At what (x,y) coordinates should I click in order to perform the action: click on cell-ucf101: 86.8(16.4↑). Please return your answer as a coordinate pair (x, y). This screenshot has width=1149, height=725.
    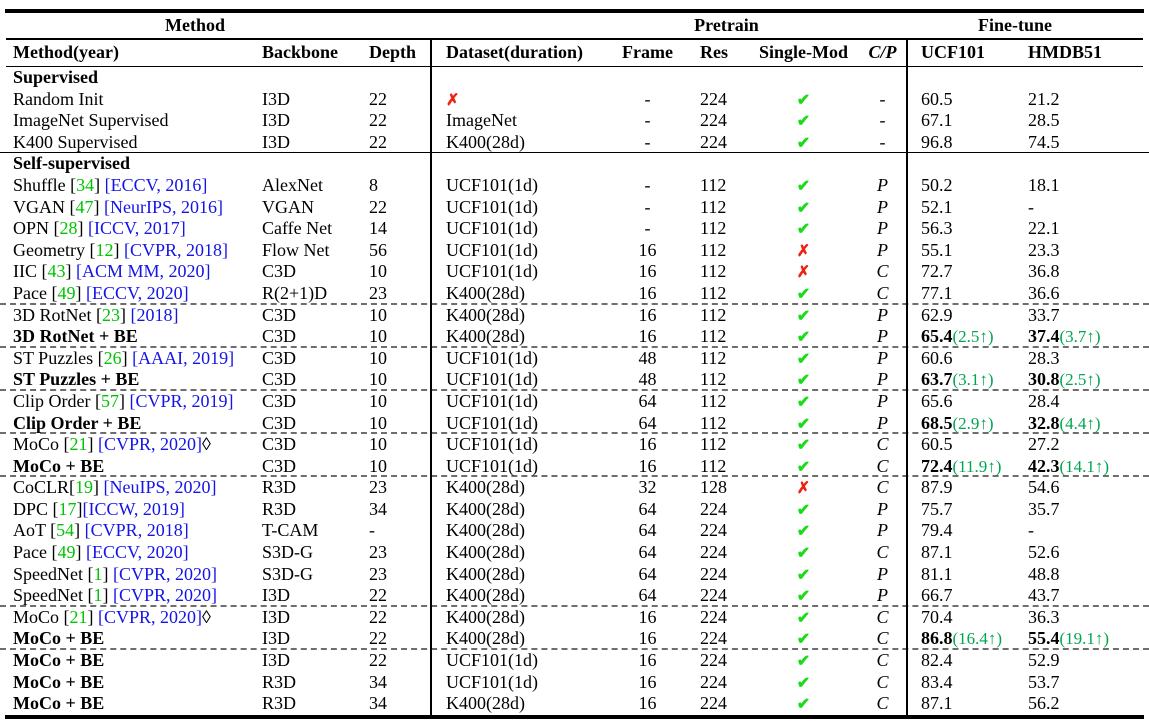
    Looking at the image, I should click on (962, 638).